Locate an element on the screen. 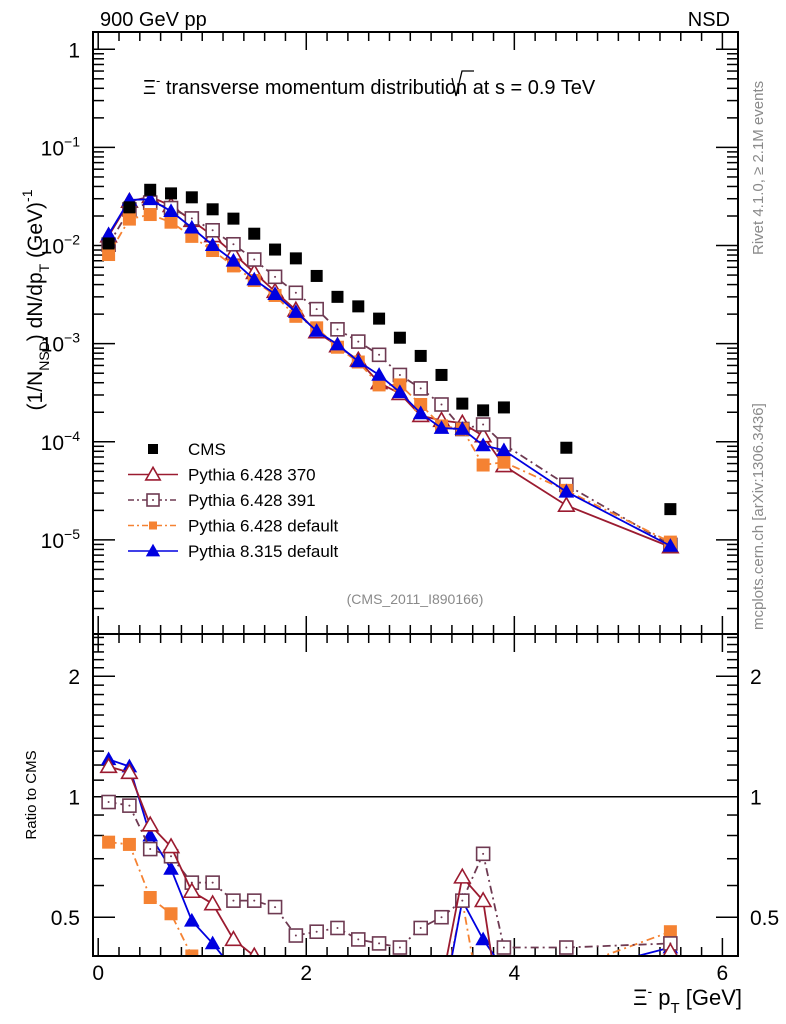  y-tick-label: 10⁻¹ is located at coordinates (61, 146).